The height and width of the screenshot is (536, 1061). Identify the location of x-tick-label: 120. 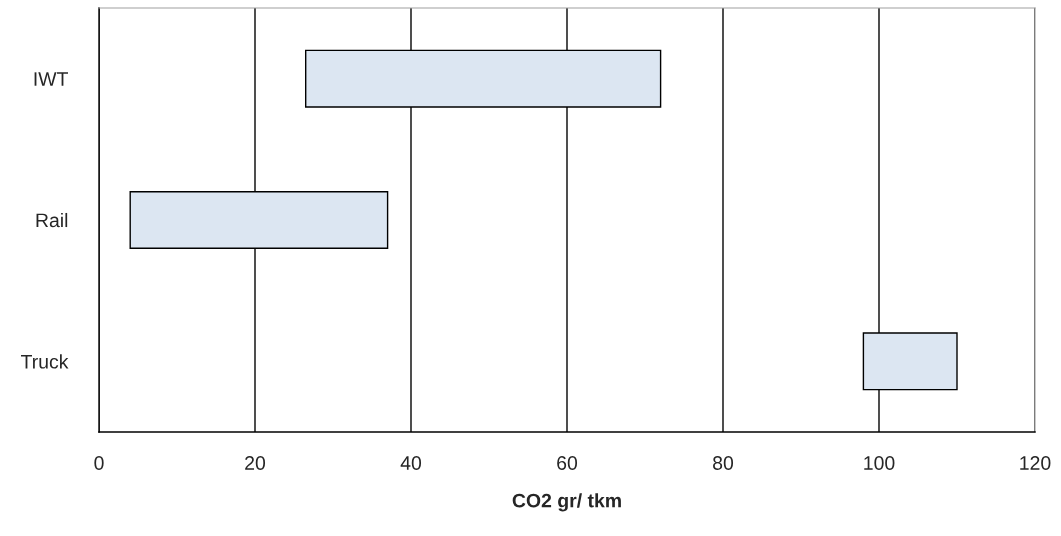
(1035, 463).